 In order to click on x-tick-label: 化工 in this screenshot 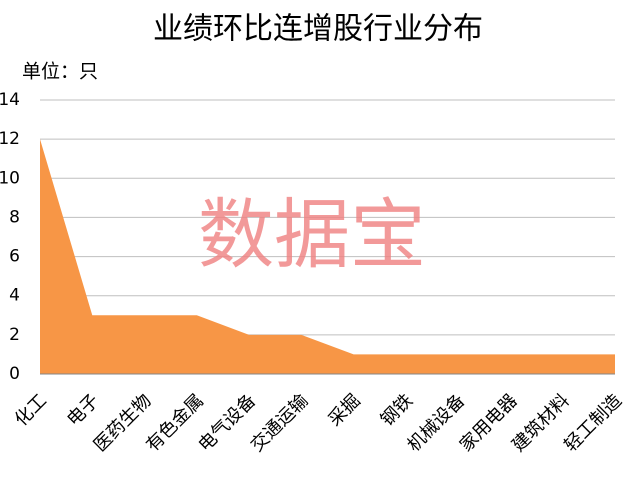, I will do `click(31, 410)`.